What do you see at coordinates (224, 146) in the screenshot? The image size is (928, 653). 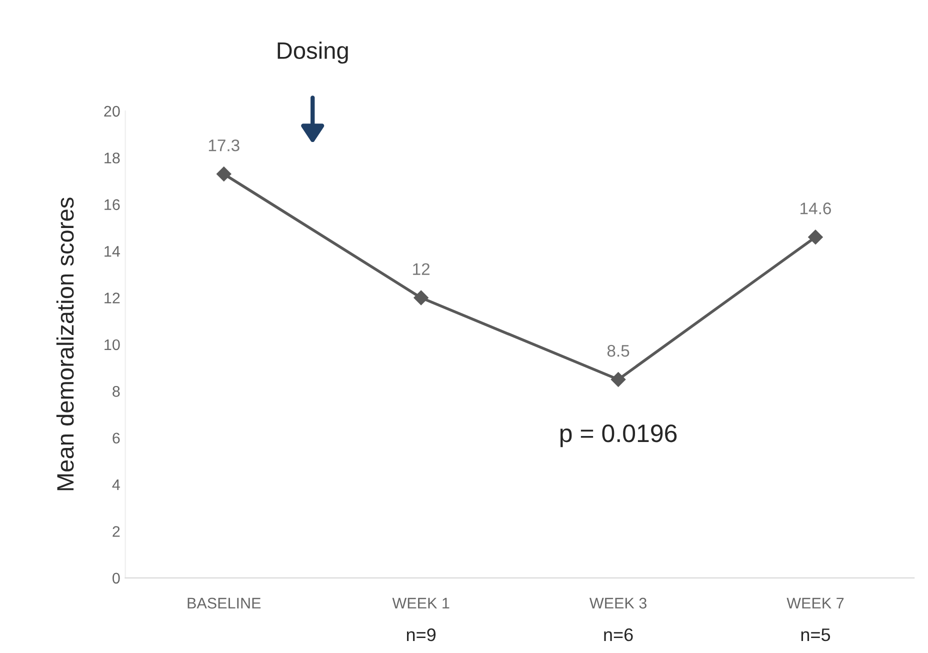 I see `data-label: 17.3` at bounding box center [224, 146].